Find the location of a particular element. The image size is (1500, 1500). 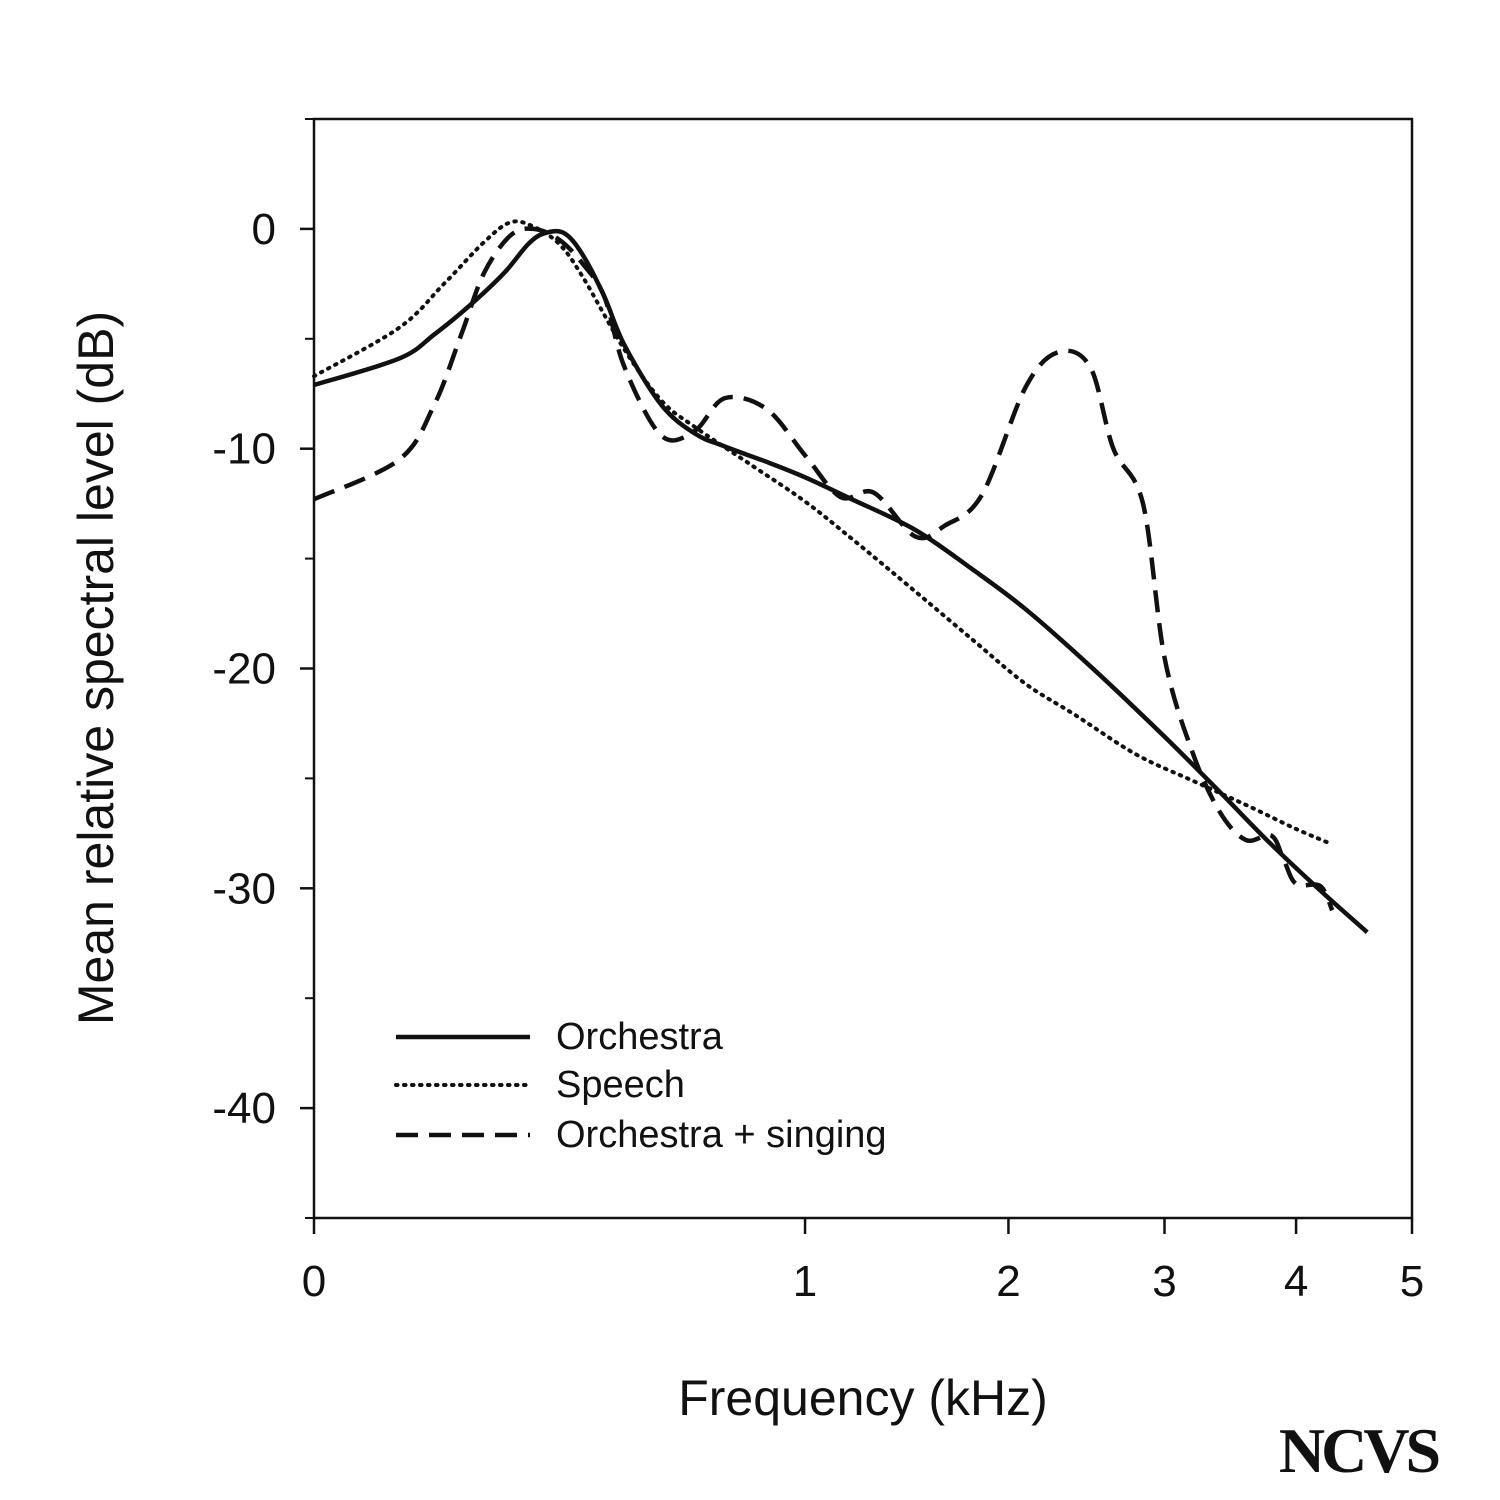

y-tick-label-0: 0 is located at coordinates (264, 229).